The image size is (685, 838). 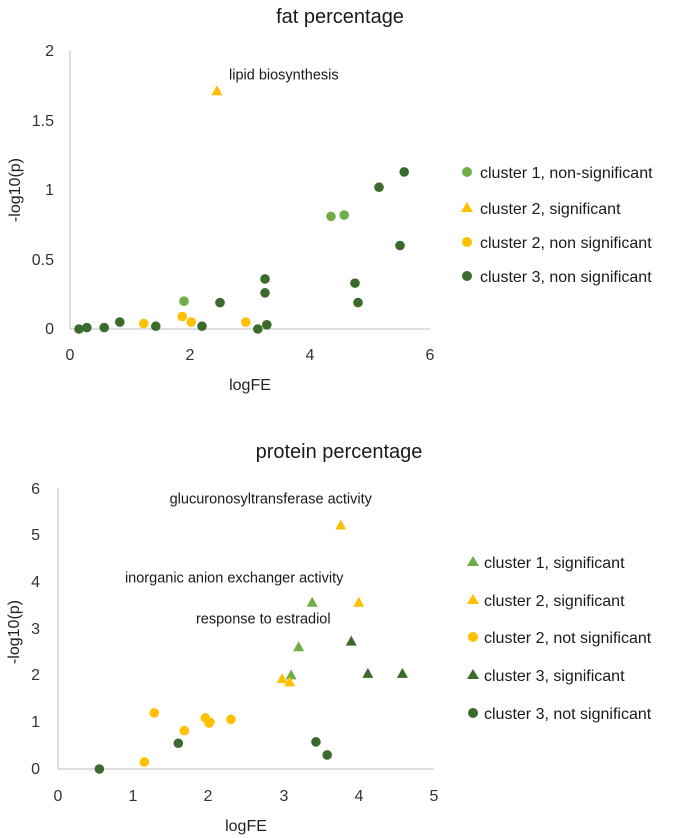 I want to click on legend-label: cluster 3, significant, so click(x=554, y=676).